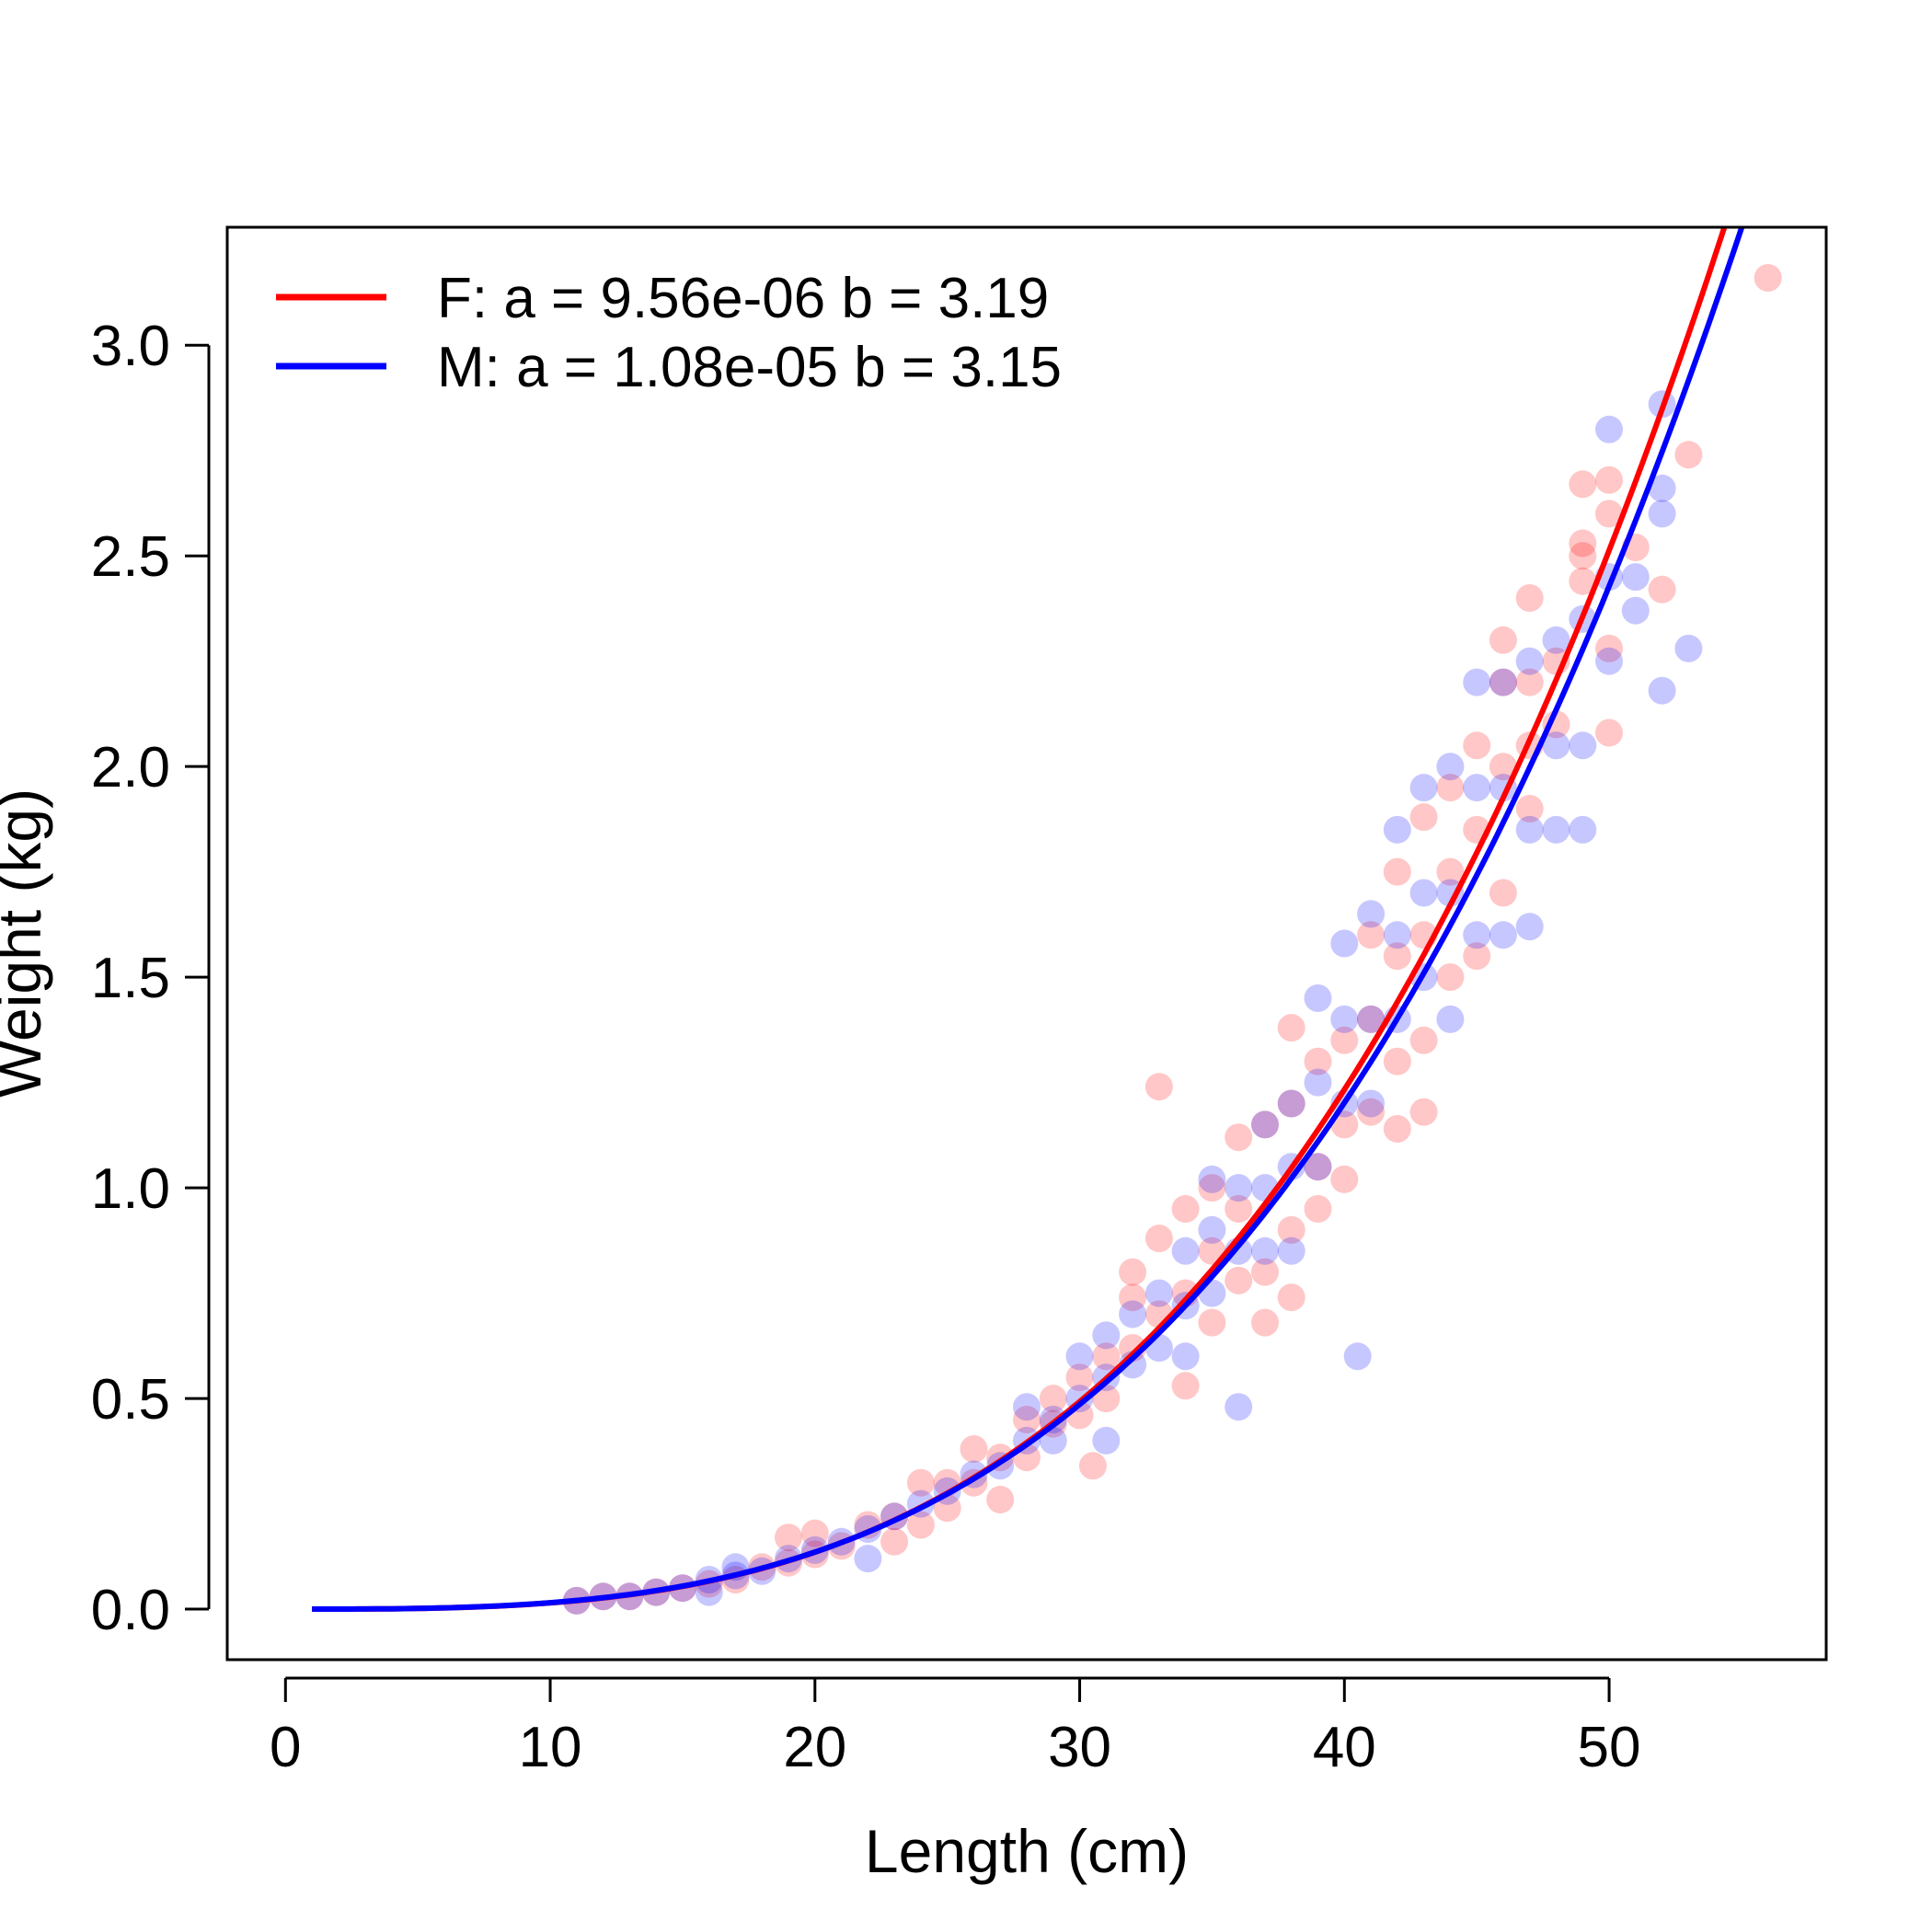 This screenshot has height=1932, width=1932. Describe the element at coordinates (1609, 1747) in the screenshot. I see `x-tick-label: 50` at that location.